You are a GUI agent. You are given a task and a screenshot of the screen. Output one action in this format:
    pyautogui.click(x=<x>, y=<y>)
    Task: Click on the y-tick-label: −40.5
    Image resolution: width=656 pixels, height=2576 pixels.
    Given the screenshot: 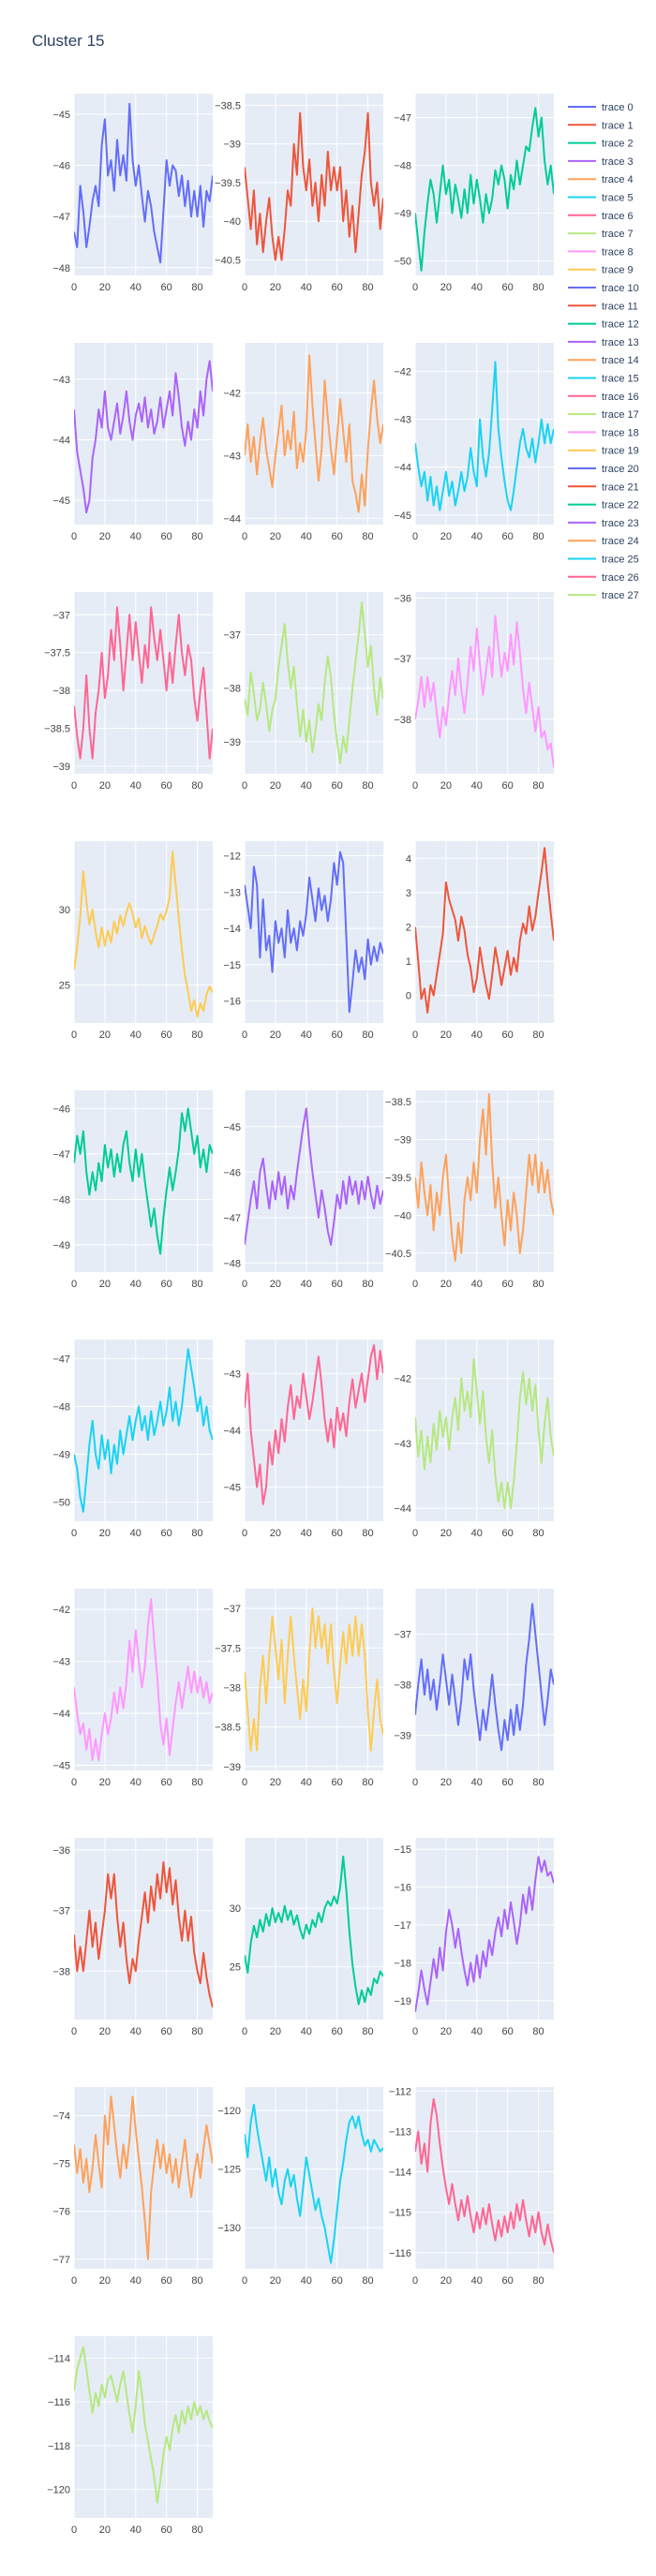 What is the action you would take?
    pyautogui.click(x=398, y=1255)
    